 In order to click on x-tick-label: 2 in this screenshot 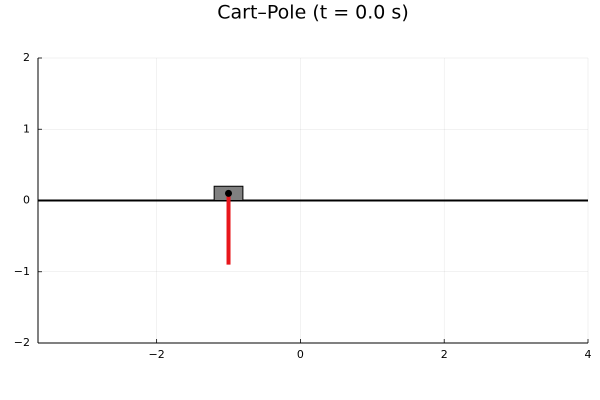, I will do `click(444, 354)`.